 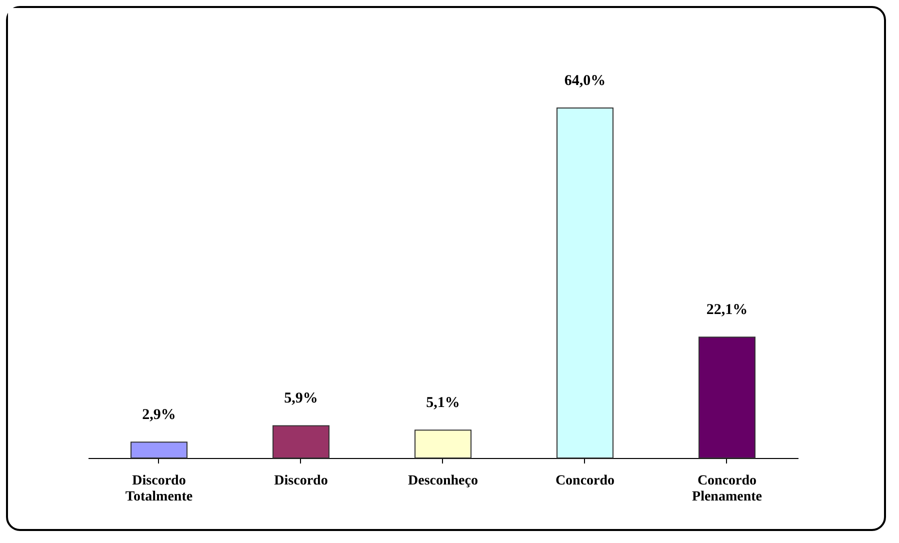 What do you see at coordinates (585, 81) in the screenshot?
I see `data-label: 64,0%` at bounding box center [585, 81].